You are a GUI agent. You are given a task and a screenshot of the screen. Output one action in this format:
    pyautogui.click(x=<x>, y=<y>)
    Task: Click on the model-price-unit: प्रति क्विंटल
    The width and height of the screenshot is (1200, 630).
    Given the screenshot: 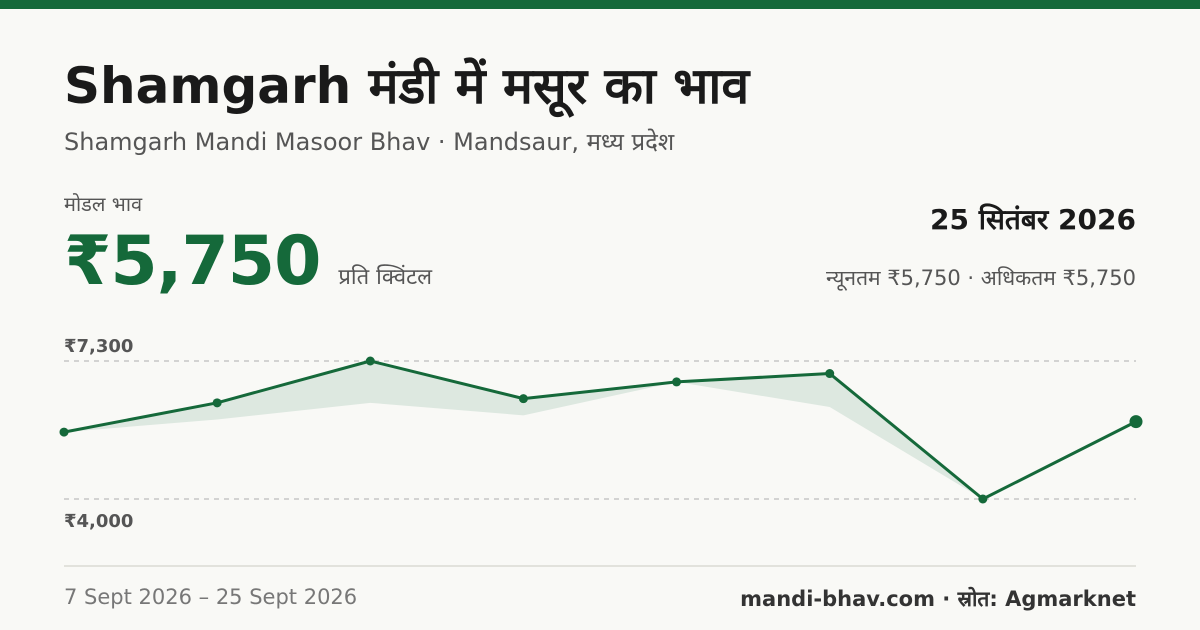 What is the action you would take?
    pyautogui.click(x=385, y=277)
    